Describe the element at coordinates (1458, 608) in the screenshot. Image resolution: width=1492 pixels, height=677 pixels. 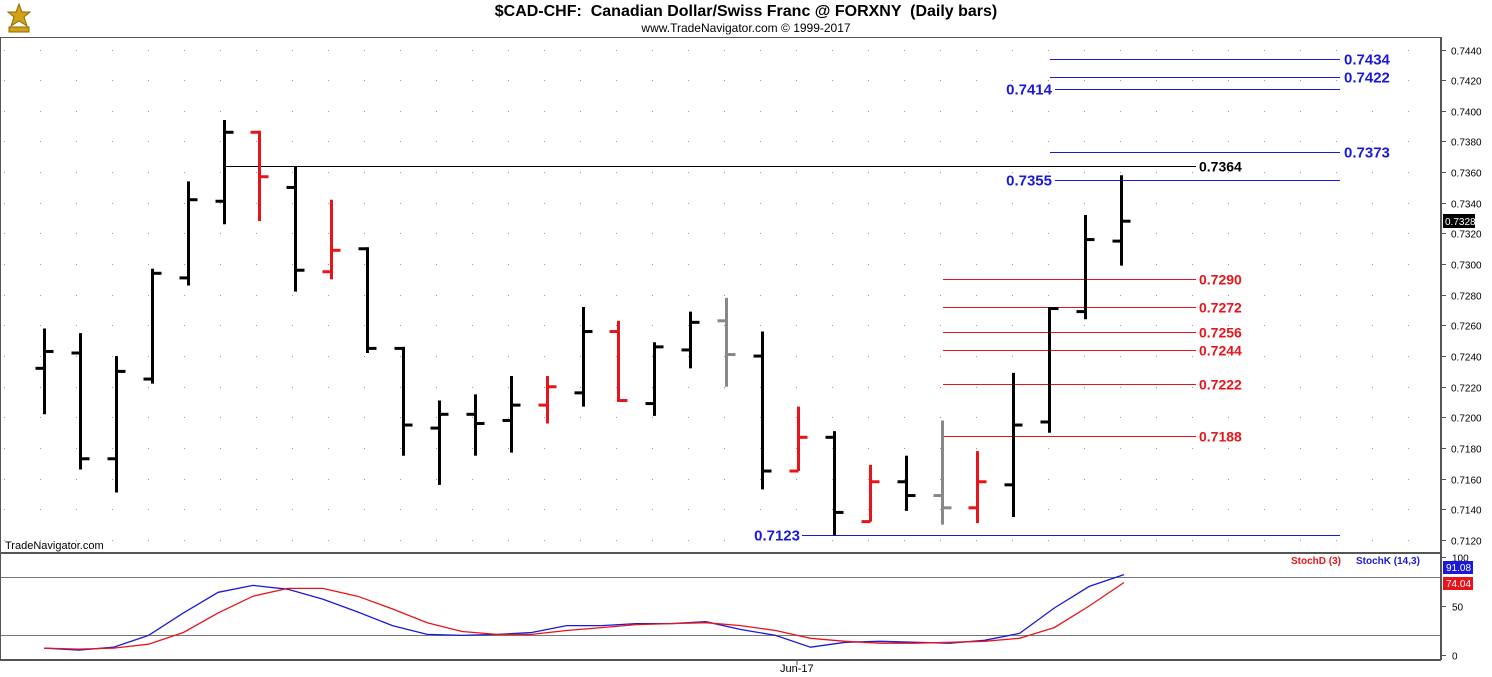
I see `stoch-tick-label: 50` at that location.